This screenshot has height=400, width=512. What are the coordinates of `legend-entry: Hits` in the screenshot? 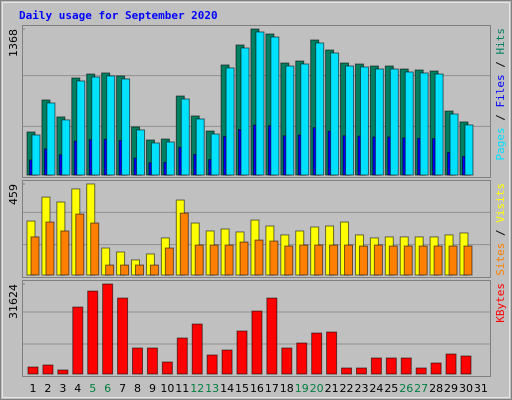 It's located at (500, 41).